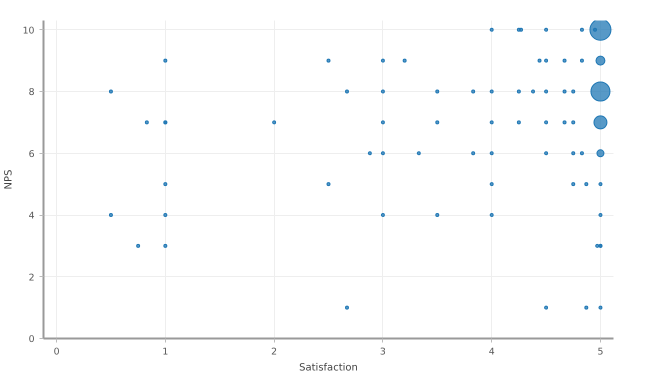  Describe the element at coordinates (328, 368) in the screenshot. I see `x-axis-title: Satisfaction` at that location.